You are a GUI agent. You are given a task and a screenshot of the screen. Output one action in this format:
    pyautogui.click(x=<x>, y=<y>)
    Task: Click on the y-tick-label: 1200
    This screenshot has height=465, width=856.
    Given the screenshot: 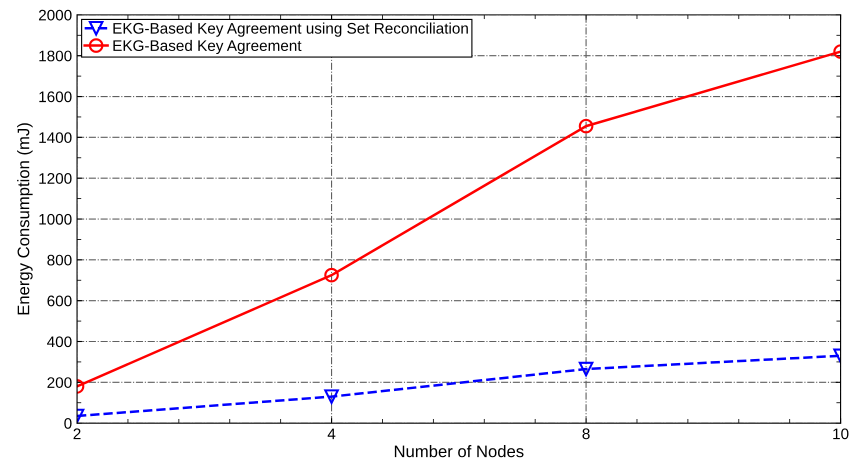 What is the action you would take?
    pyautogui.click(x=55, y=178)
    